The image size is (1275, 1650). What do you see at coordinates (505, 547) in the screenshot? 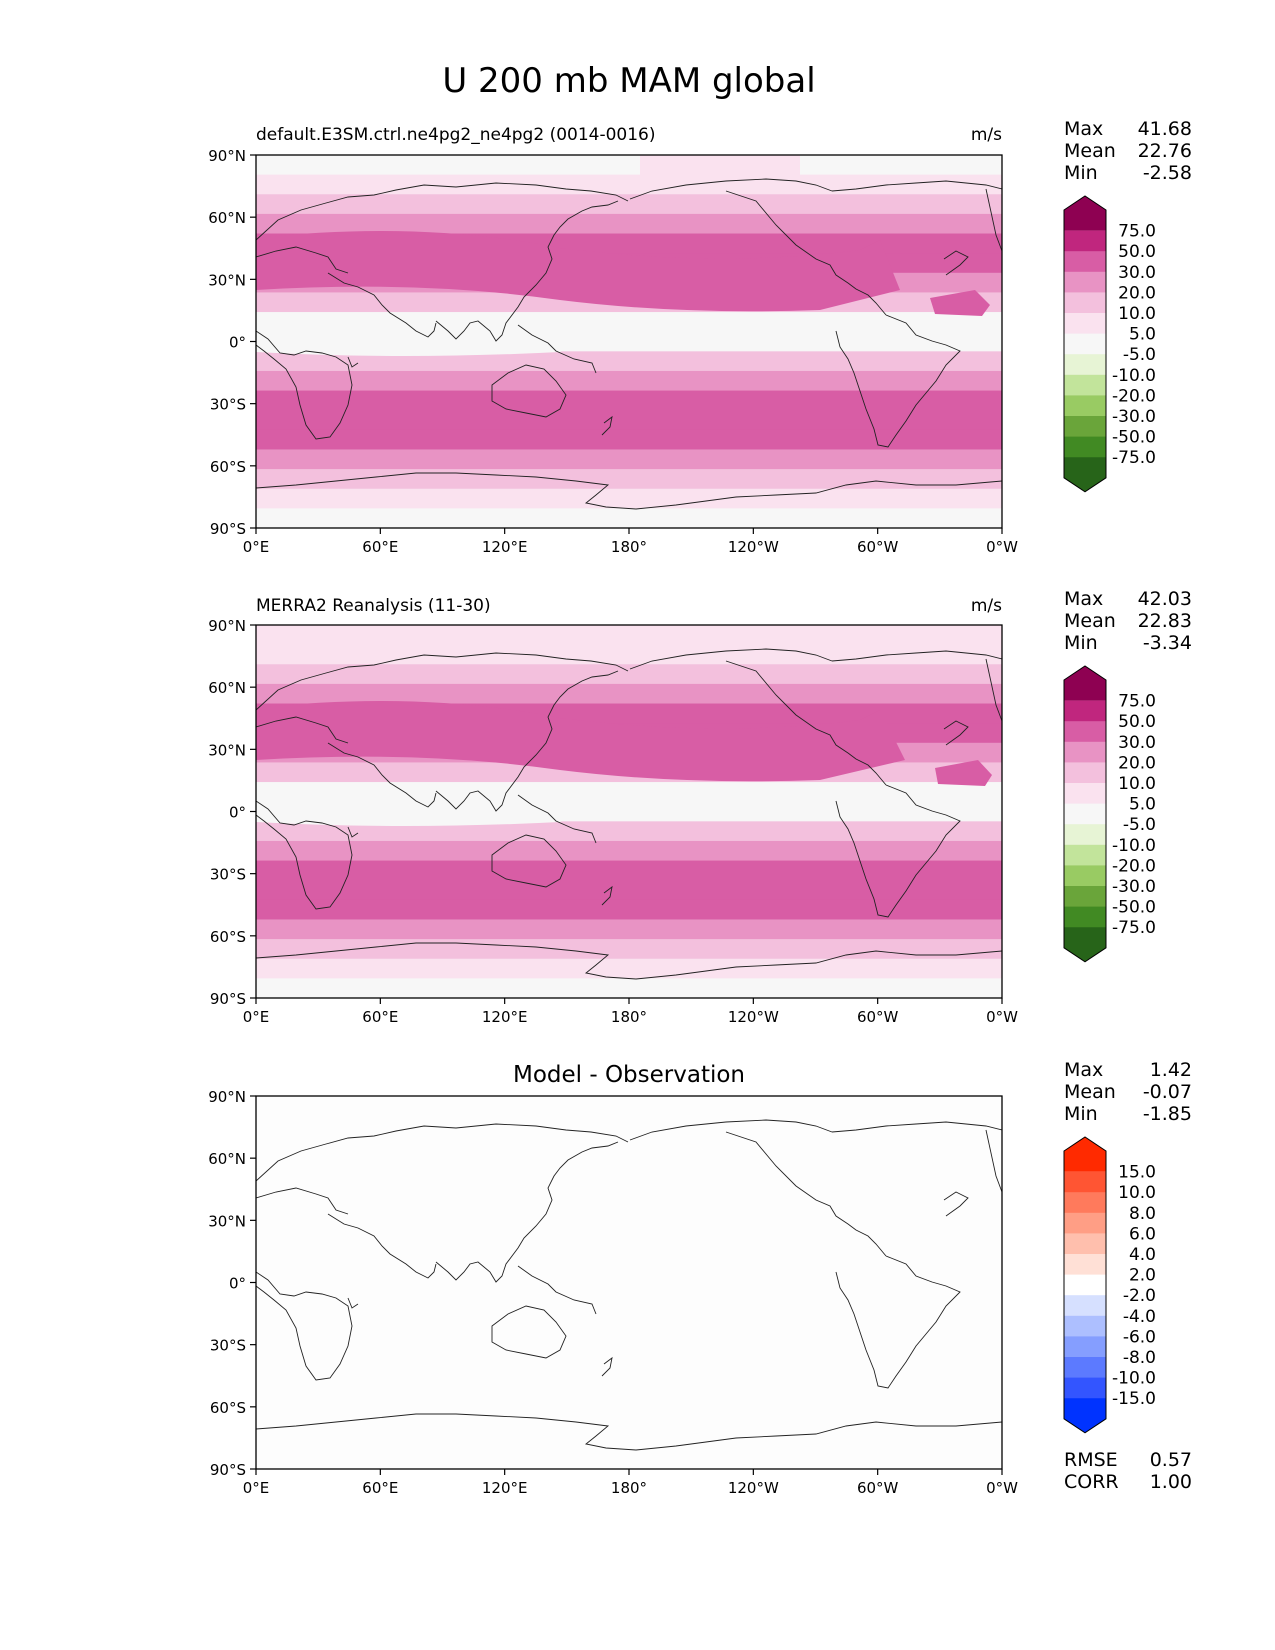
I see `x-tick-label: 120°E` at bounding box center [505, 547].